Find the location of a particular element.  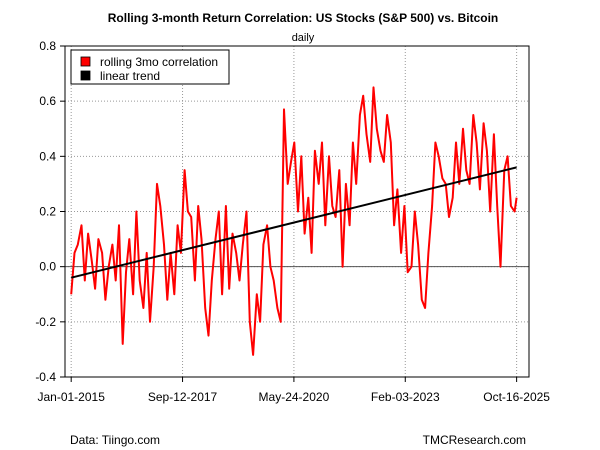

legend-label-correlation: rolling 3mo correlation is located at coordinates (159, 62).